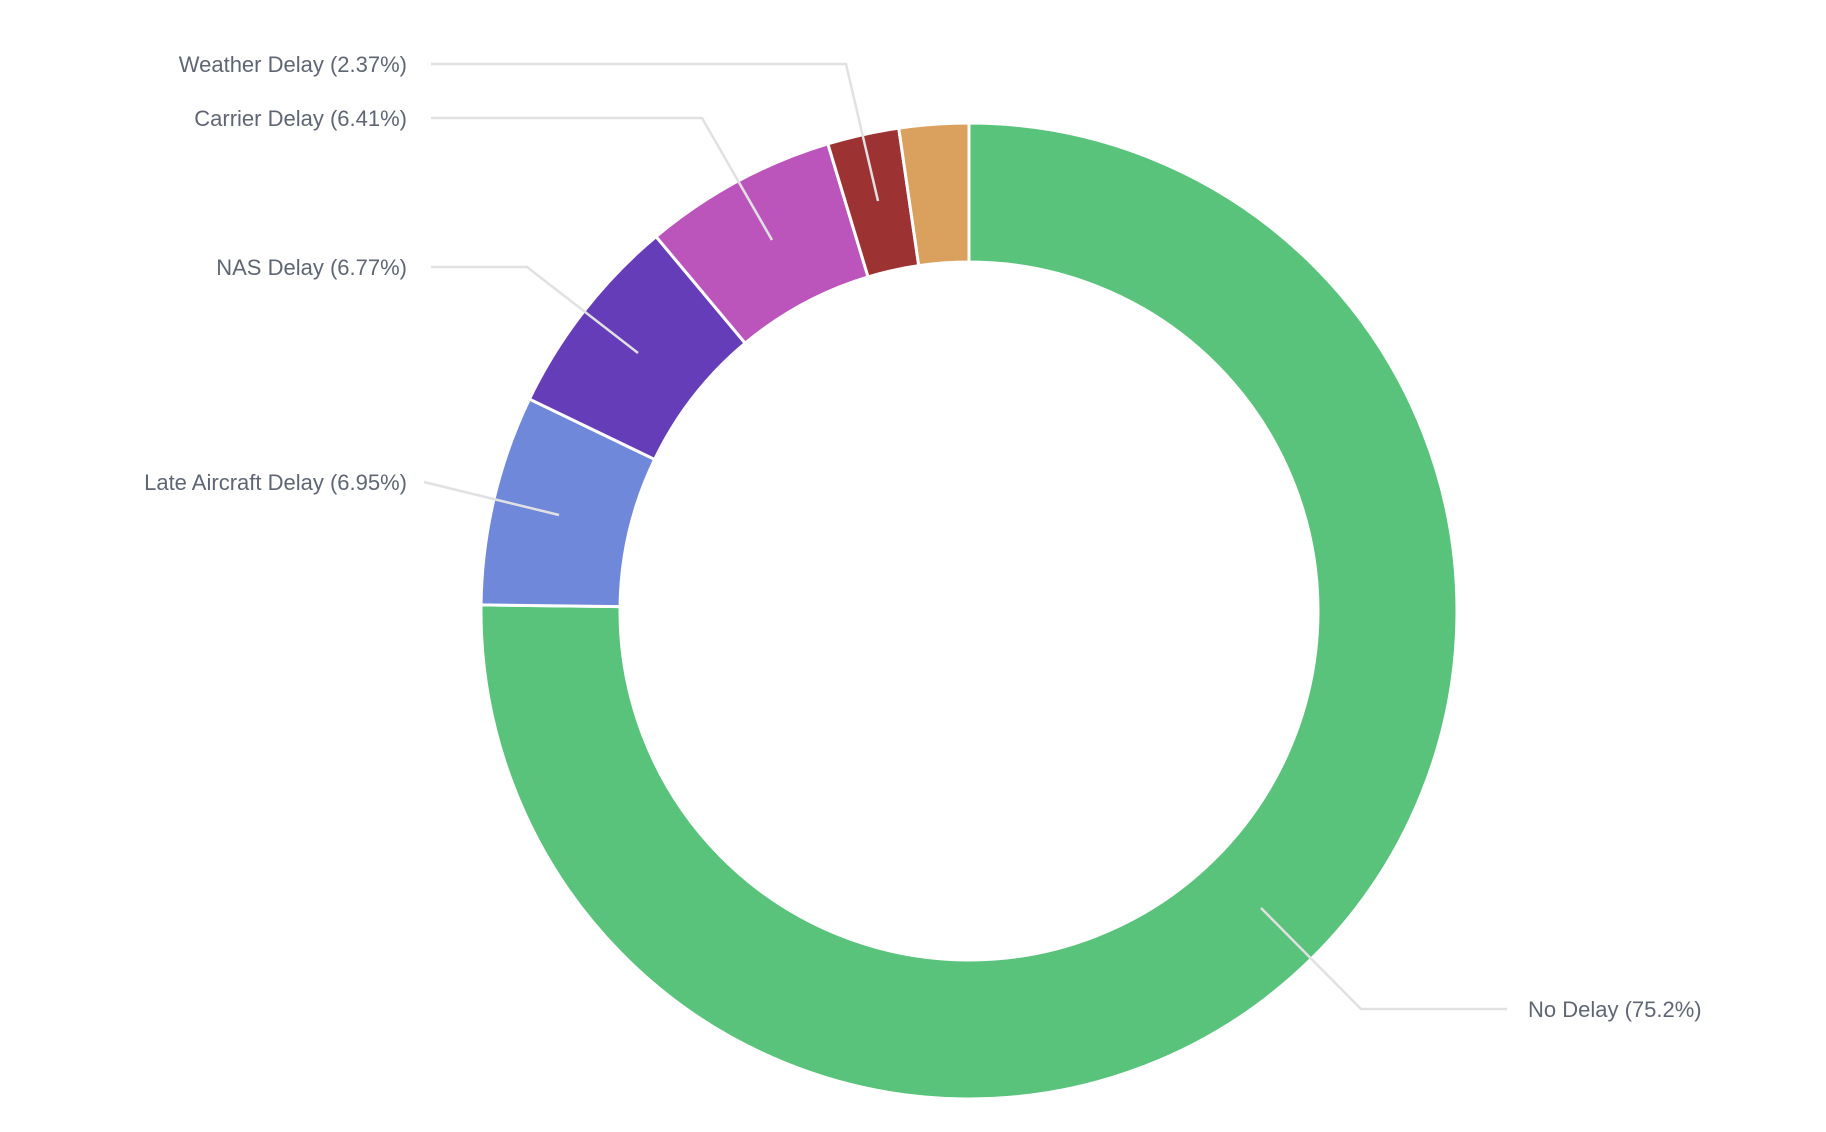 Image resolution: width=1826 pixels, height=1132 pixels. I want to click on slice-label-weather: Weather Delay (2.37%), so click(293, 64).